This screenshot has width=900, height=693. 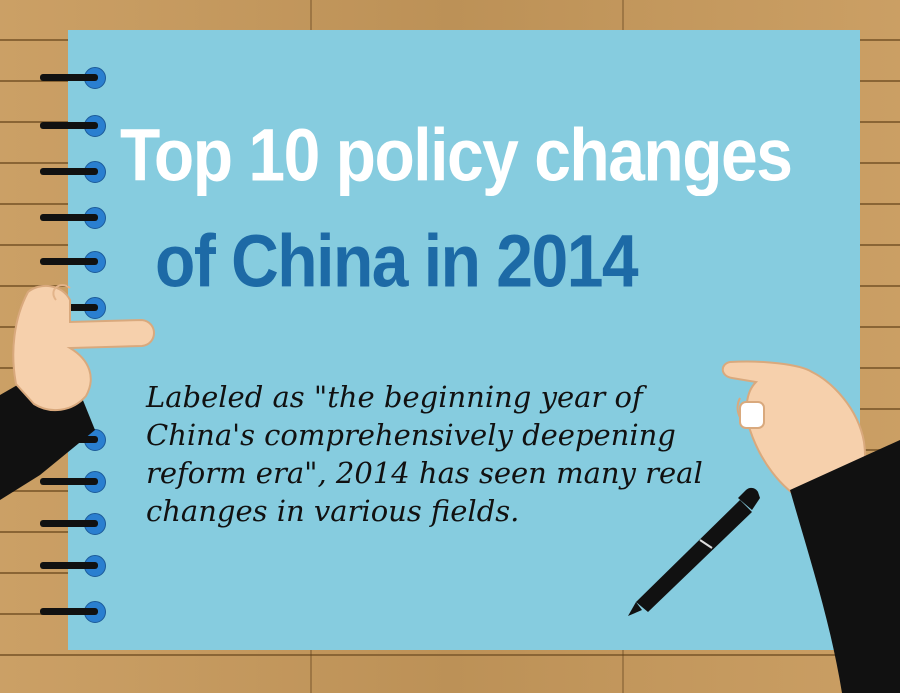 What do you see at coordinates (694, 551) in the screenshot?
I see `pen-icon` at bounding box center [694, 551].